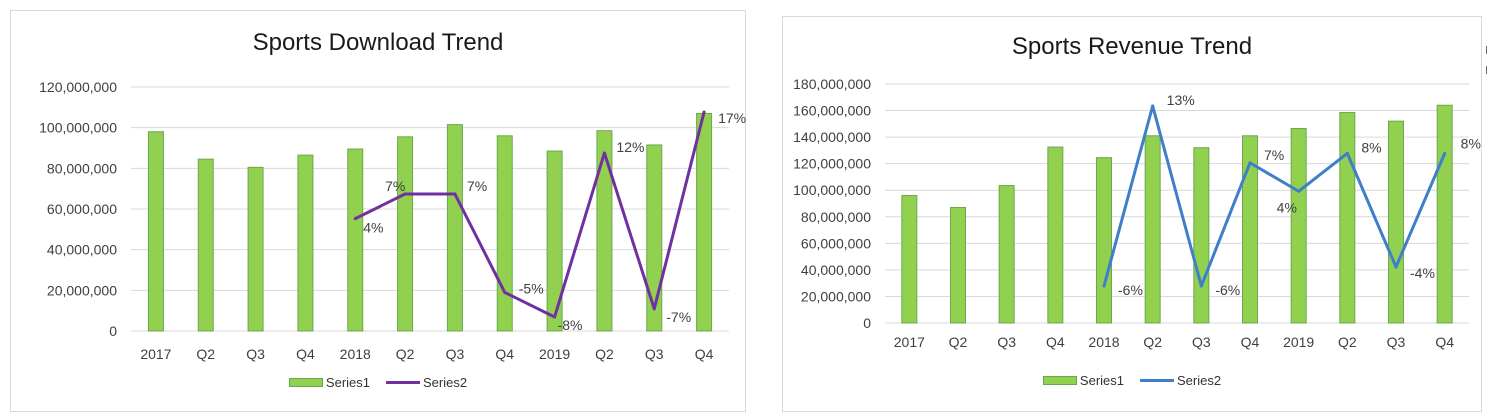 The height and width of the screenshot is (418, 1498). What do you see at coordinates (832, 84) in the screenshot?
I see `y-tick-label: 180,000,000` at bounding box center [832, 84].